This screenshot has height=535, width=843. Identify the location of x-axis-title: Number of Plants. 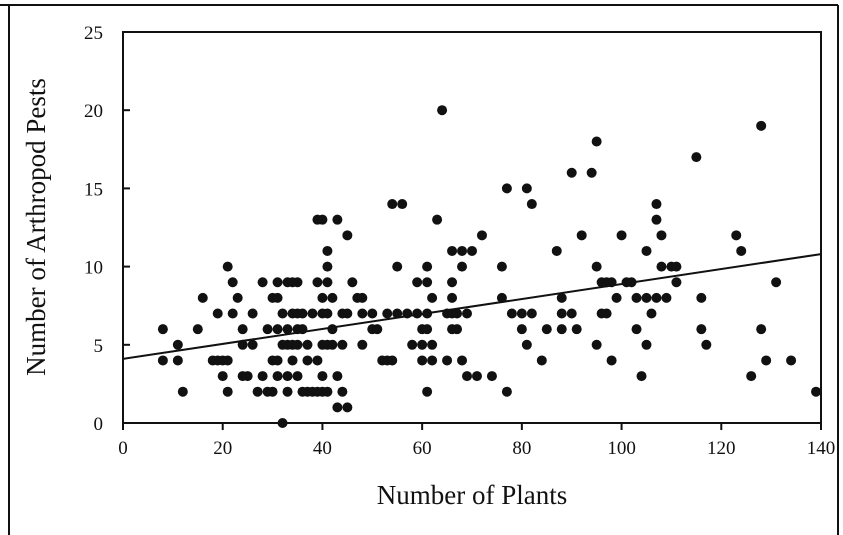
(472, 495).